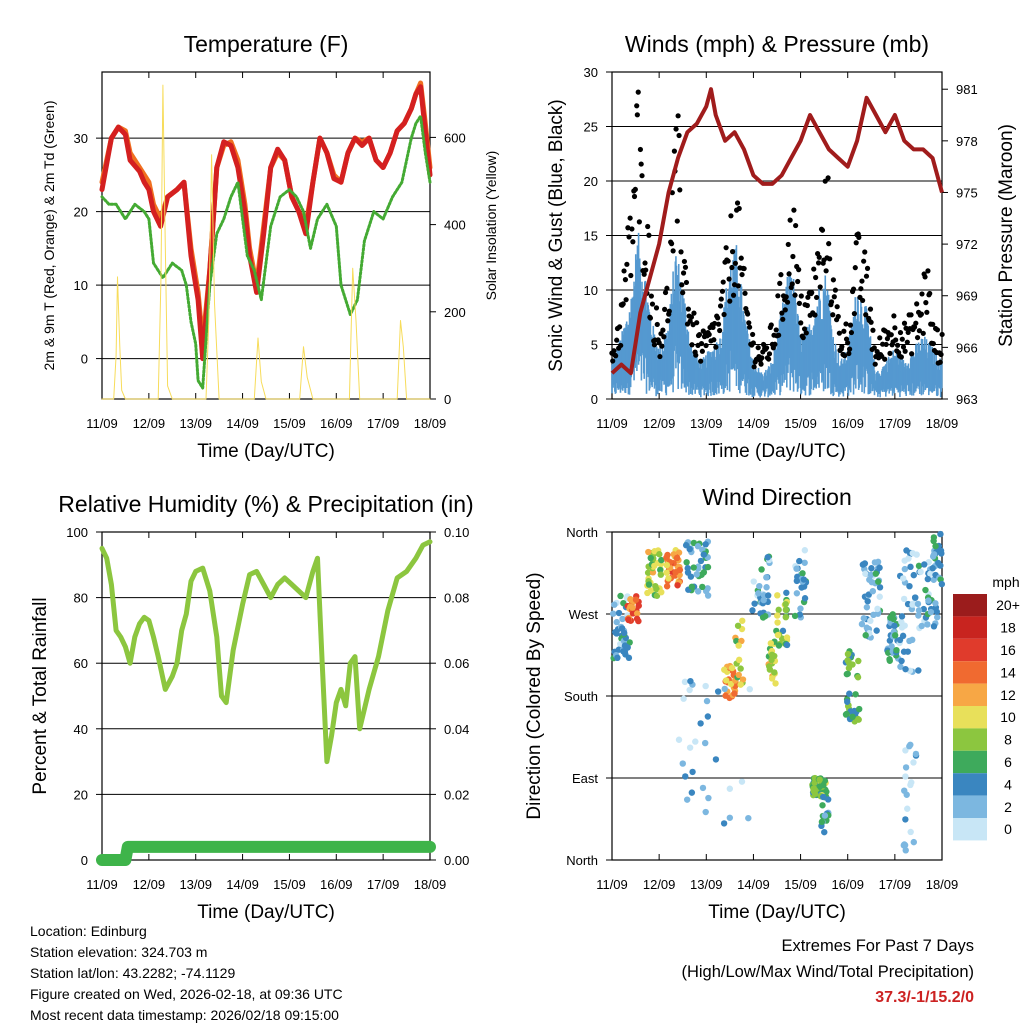 This screenshot has width=1024, height=1026. I want to click on x-tick-label: 13/09, so click(195, 884).